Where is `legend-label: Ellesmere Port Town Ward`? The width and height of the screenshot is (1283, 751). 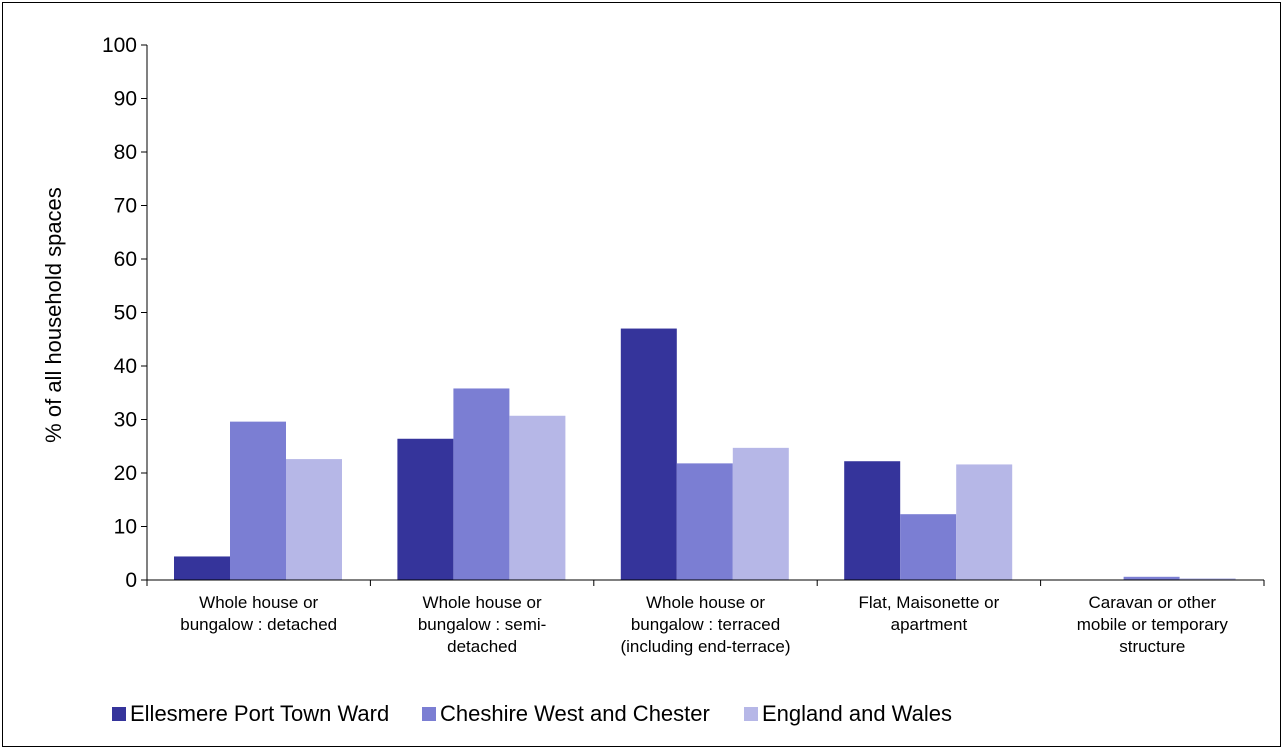
legend-label: Ellesmere Port Town Ward is located at coordinates (259, 713).